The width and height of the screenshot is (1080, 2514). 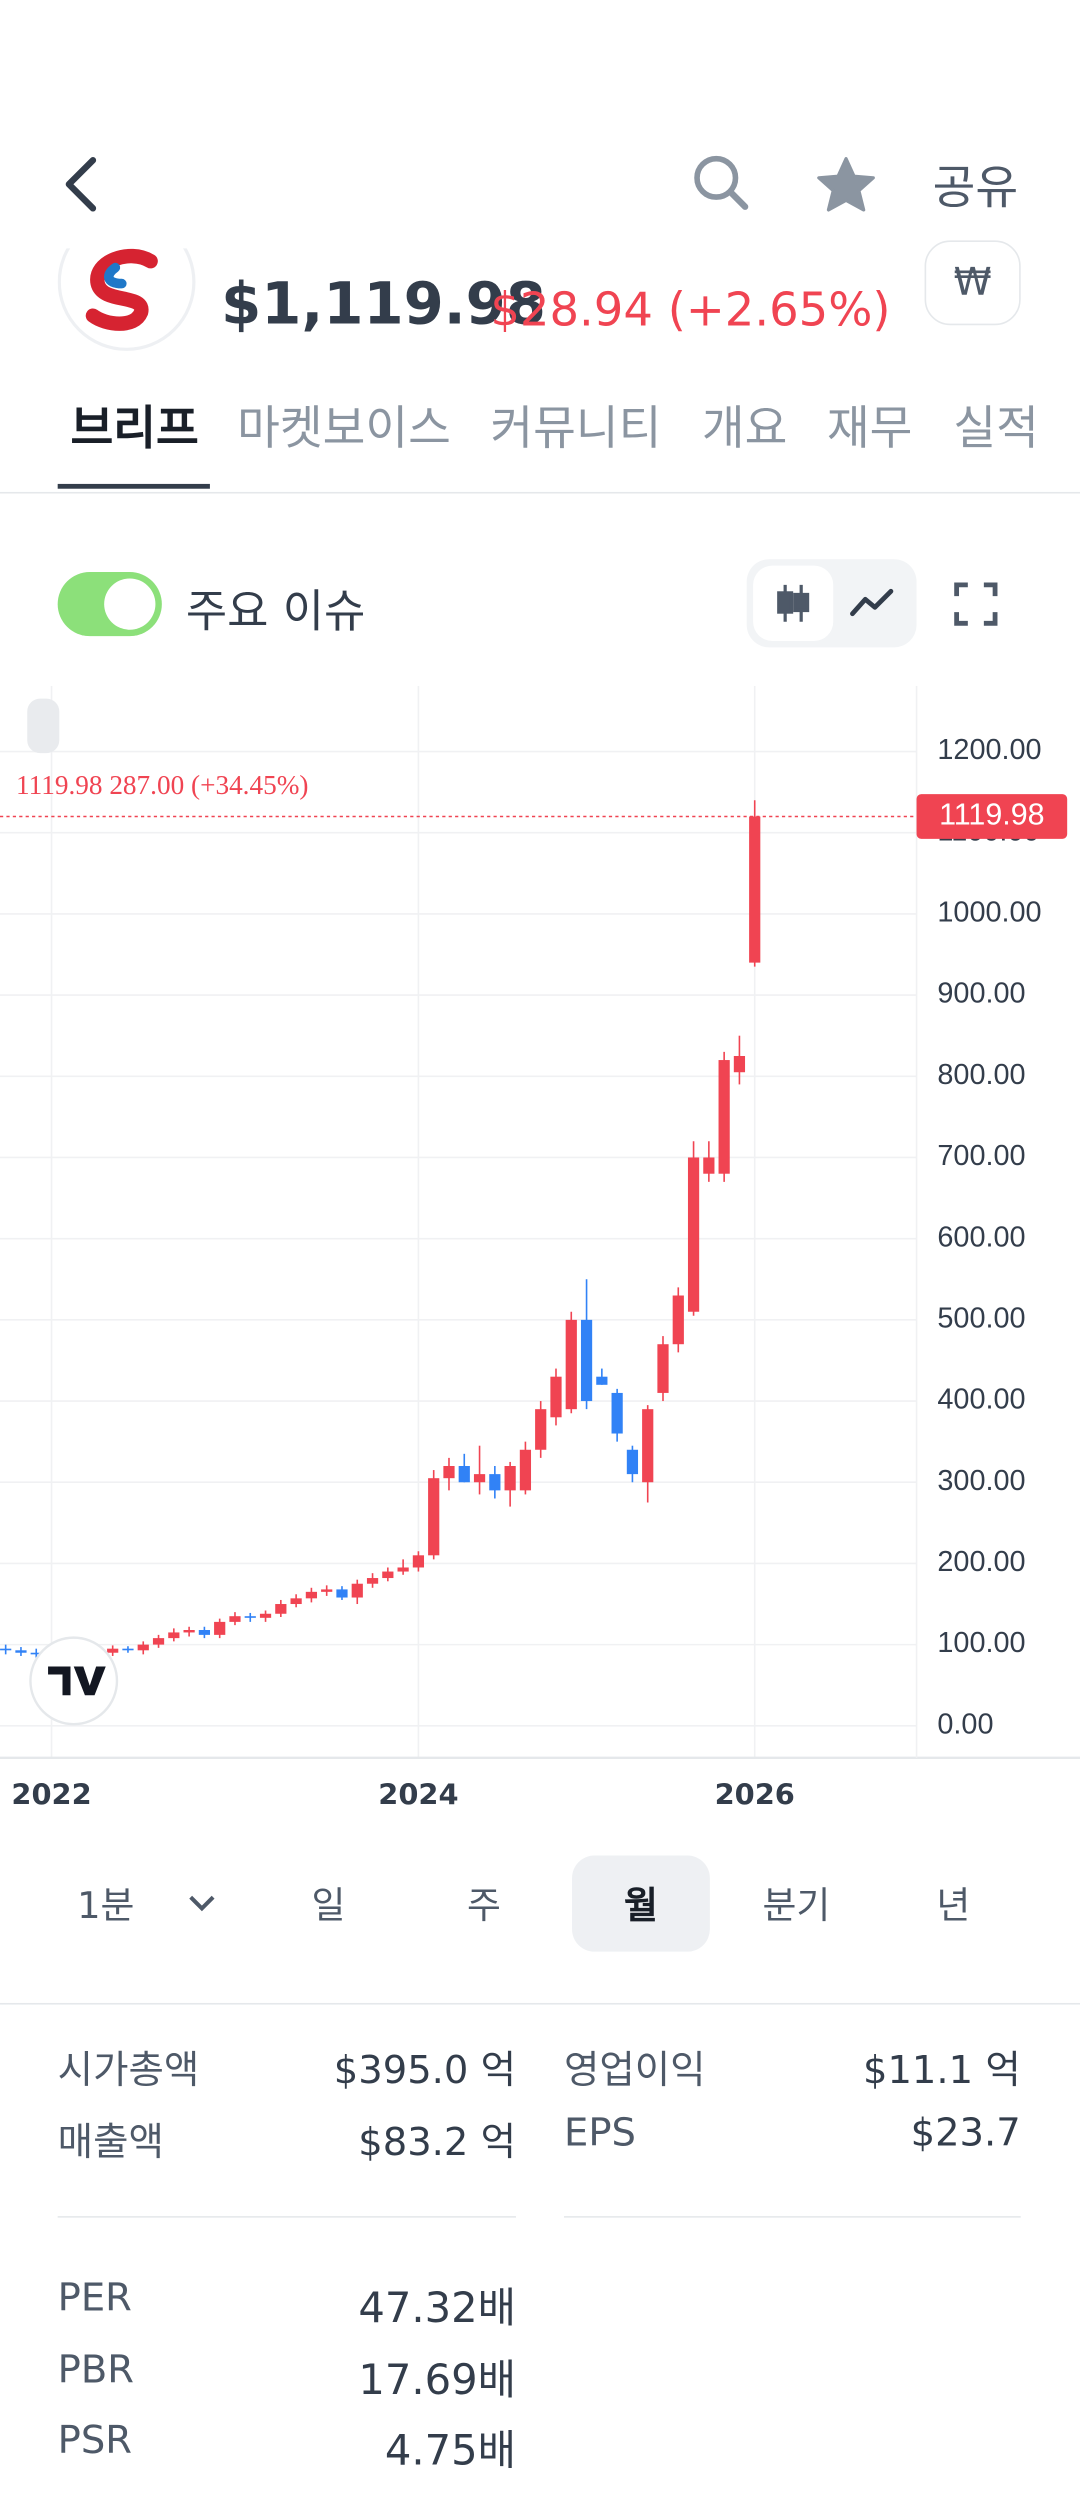 I want to click on stat-value: $23.7, so click(x=965, y=2133).